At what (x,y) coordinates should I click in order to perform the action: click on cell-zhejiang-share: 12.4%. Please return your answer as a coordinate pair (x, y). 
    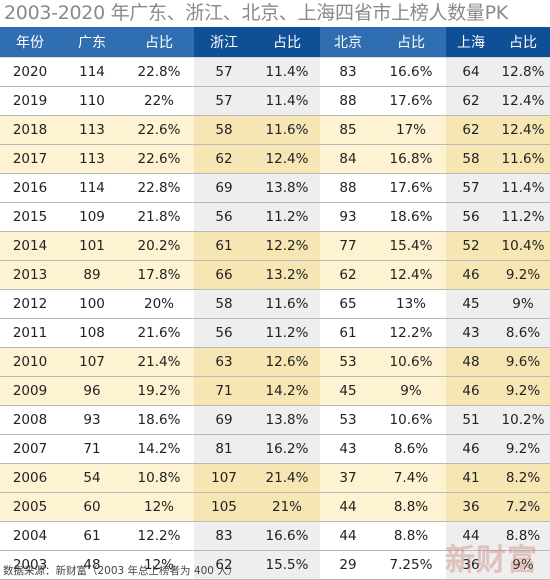
    Looking at the image, I should click on (287, 159).